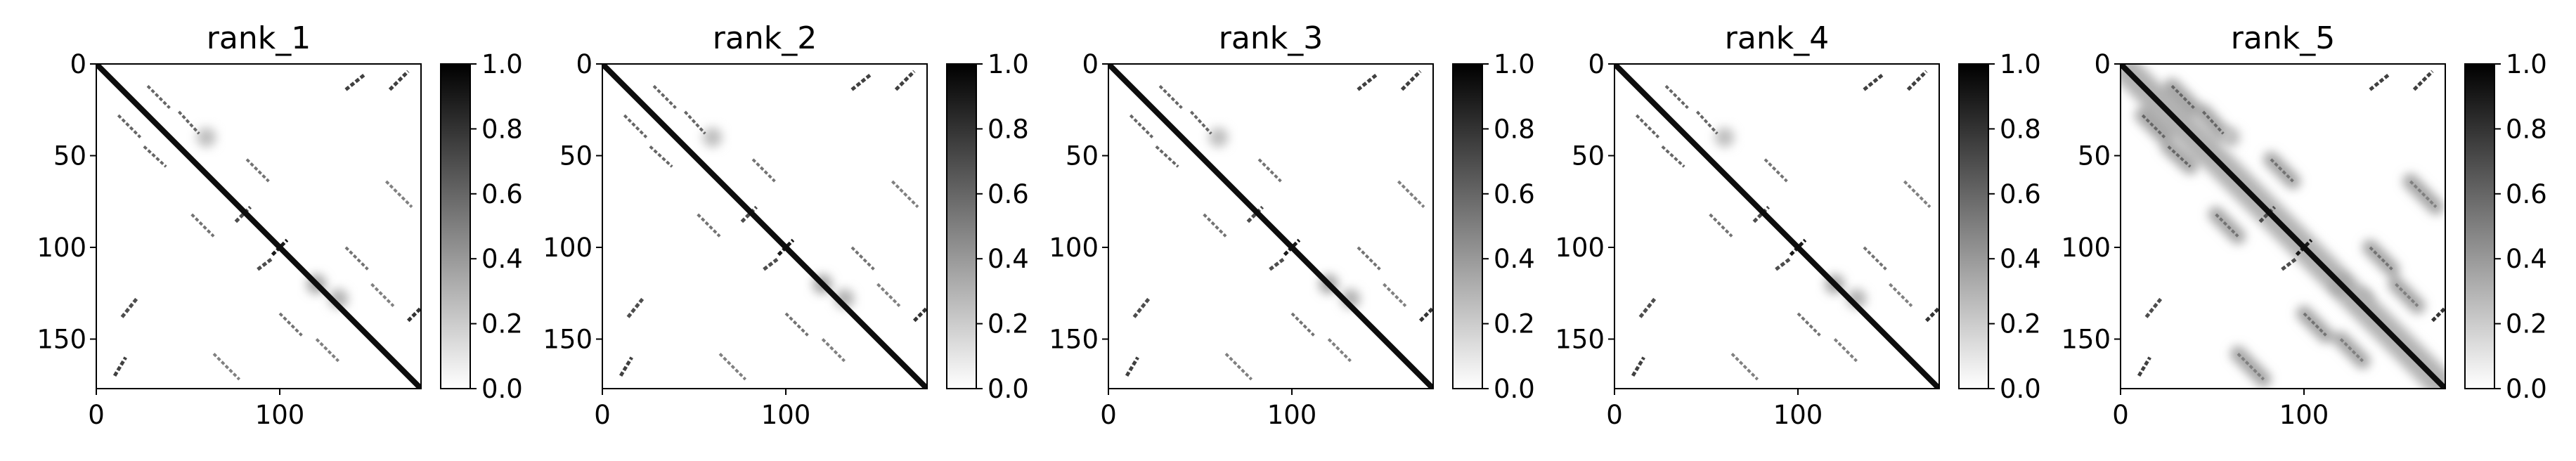 This screenshot has width=2576, height=461. What do you see at coordinates (2283, 38) in the screenshot?
I see `panel-title: rank_5` at bounding box center [2283, 38].